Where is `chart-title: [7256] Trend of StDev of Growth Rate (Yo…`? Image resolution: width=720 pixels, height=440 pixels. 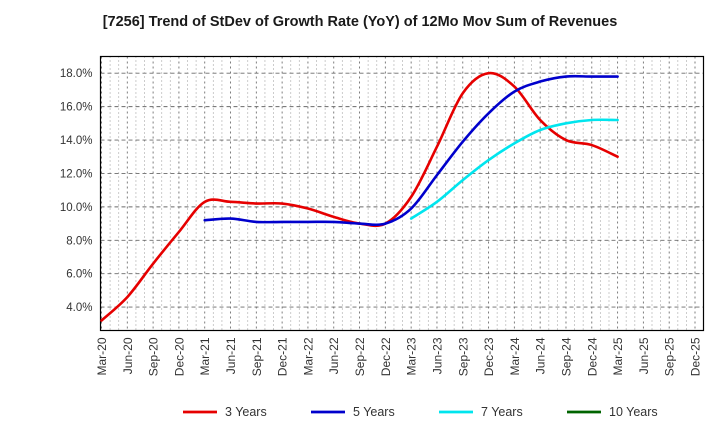 chart-title: [7256] Trend of StDev of Growth Rate (Yo… is located at coordinates (360, 22).